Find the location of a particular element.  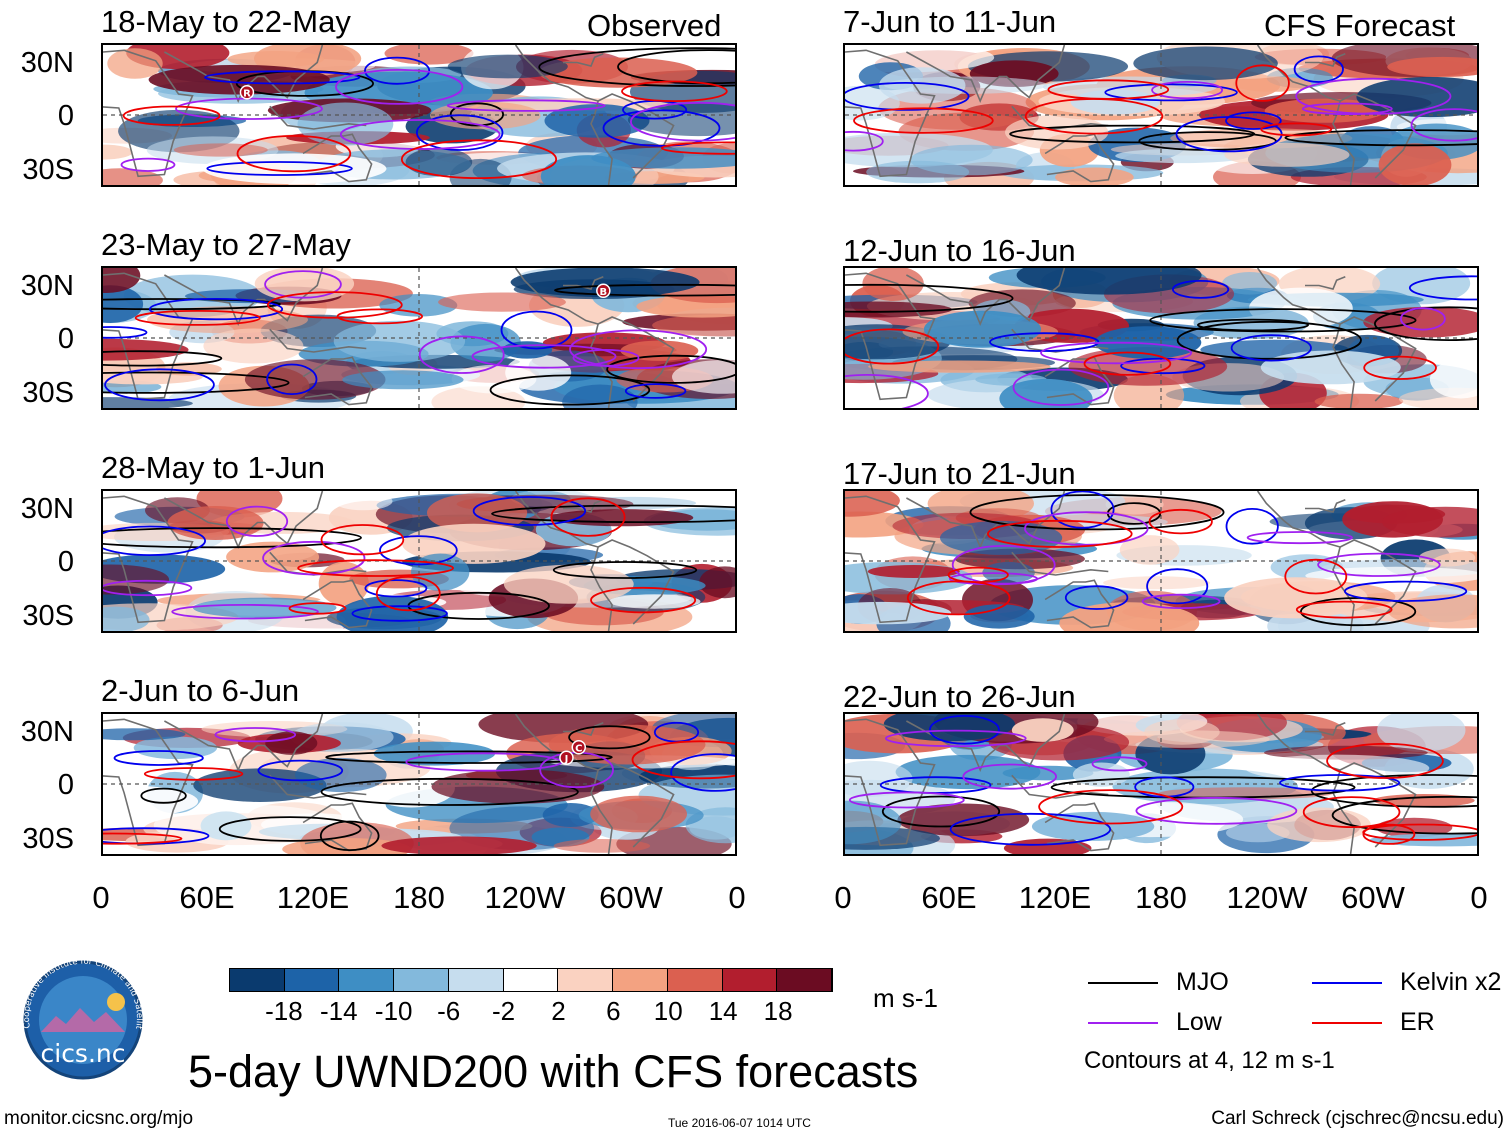

lon-tick-label: 180 is located at coordinates (419, 897).